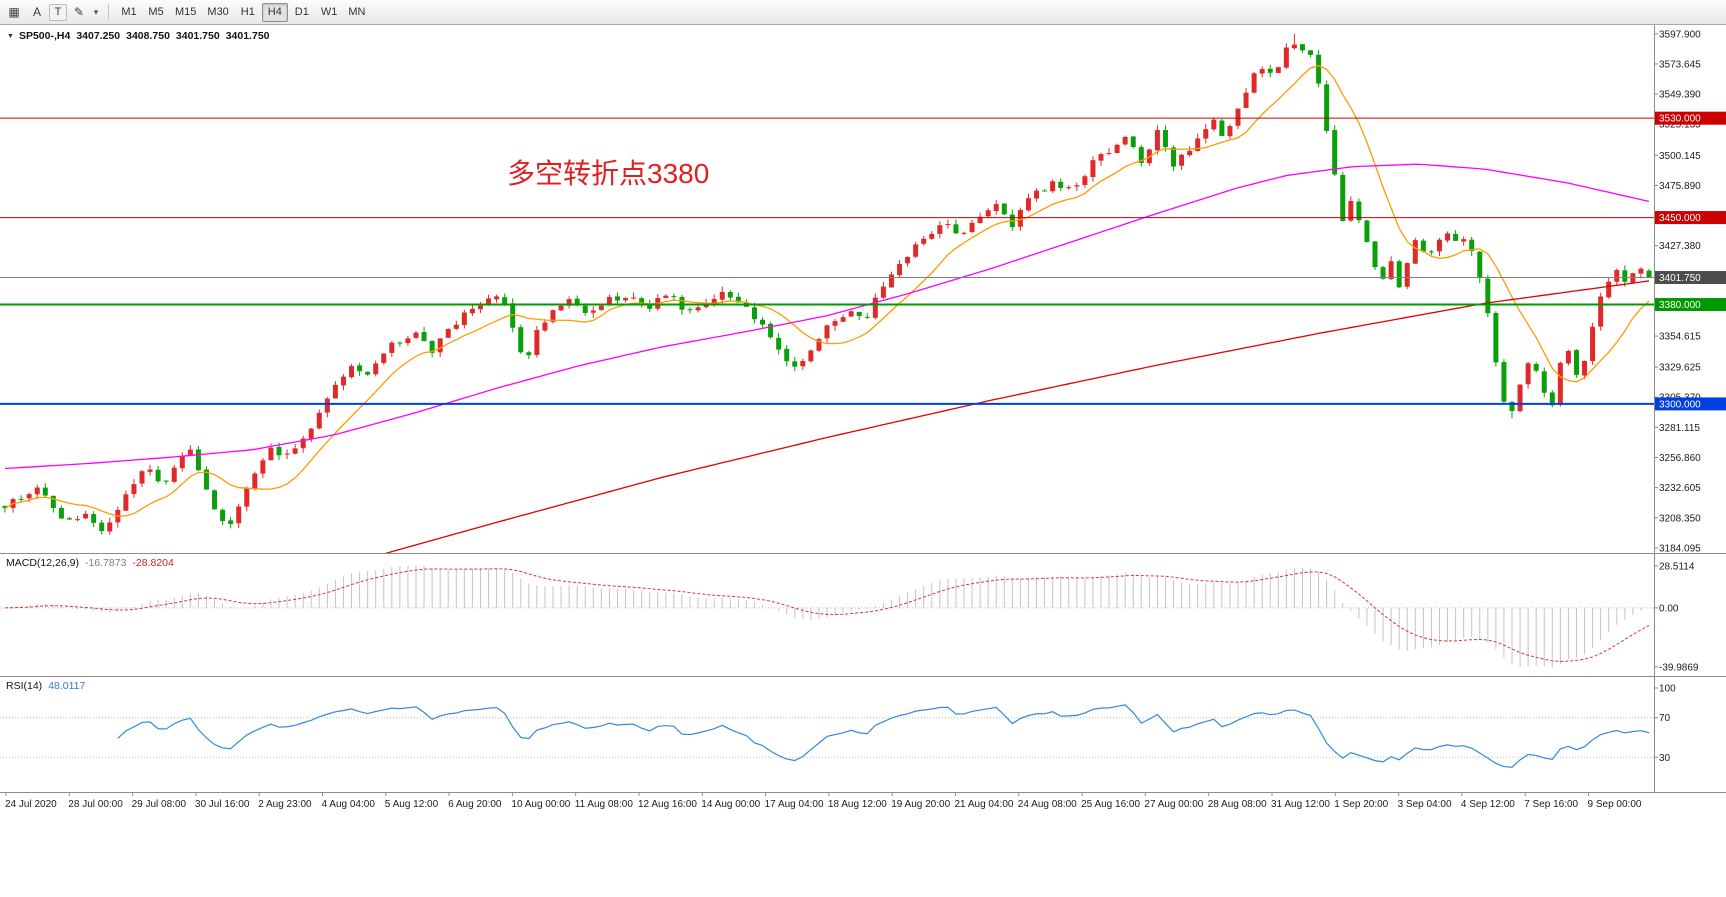 The width and height of the screenshot is (1726, 897). Describe the element at coordinates (1680, 458) in the screenshot. I see `svg-text: 3256.860` at that location.